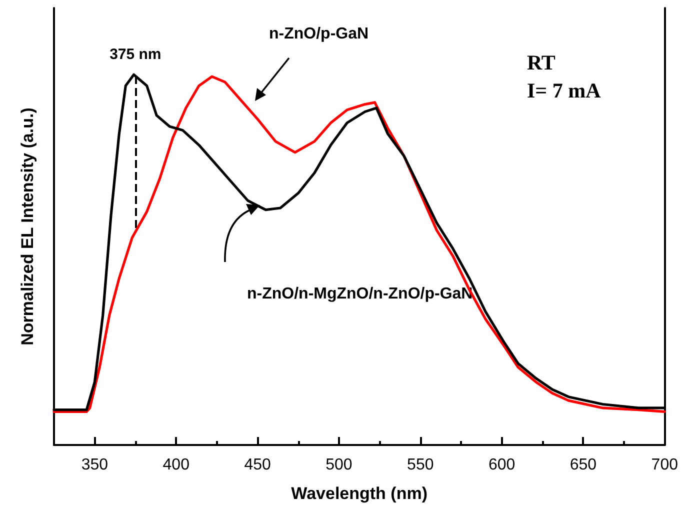 This screenshot has height=514, width=681. Describe the element at coordinates (541, 62) in the screenshot. I see `text: RT` at that location.